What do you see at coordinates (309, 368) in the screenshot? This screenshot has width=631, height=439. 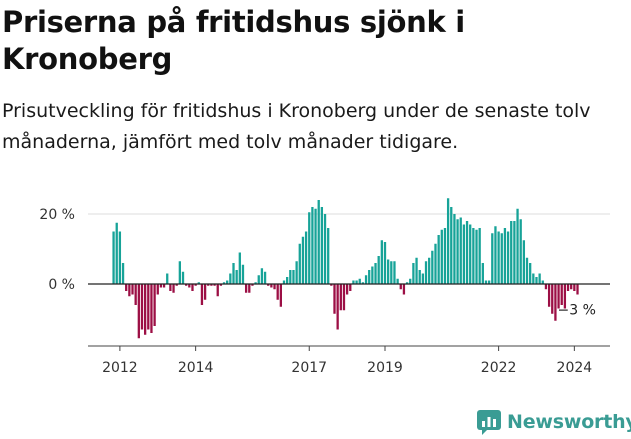 I see `x-tick-label: 2017` at bounding box center [309, 368].